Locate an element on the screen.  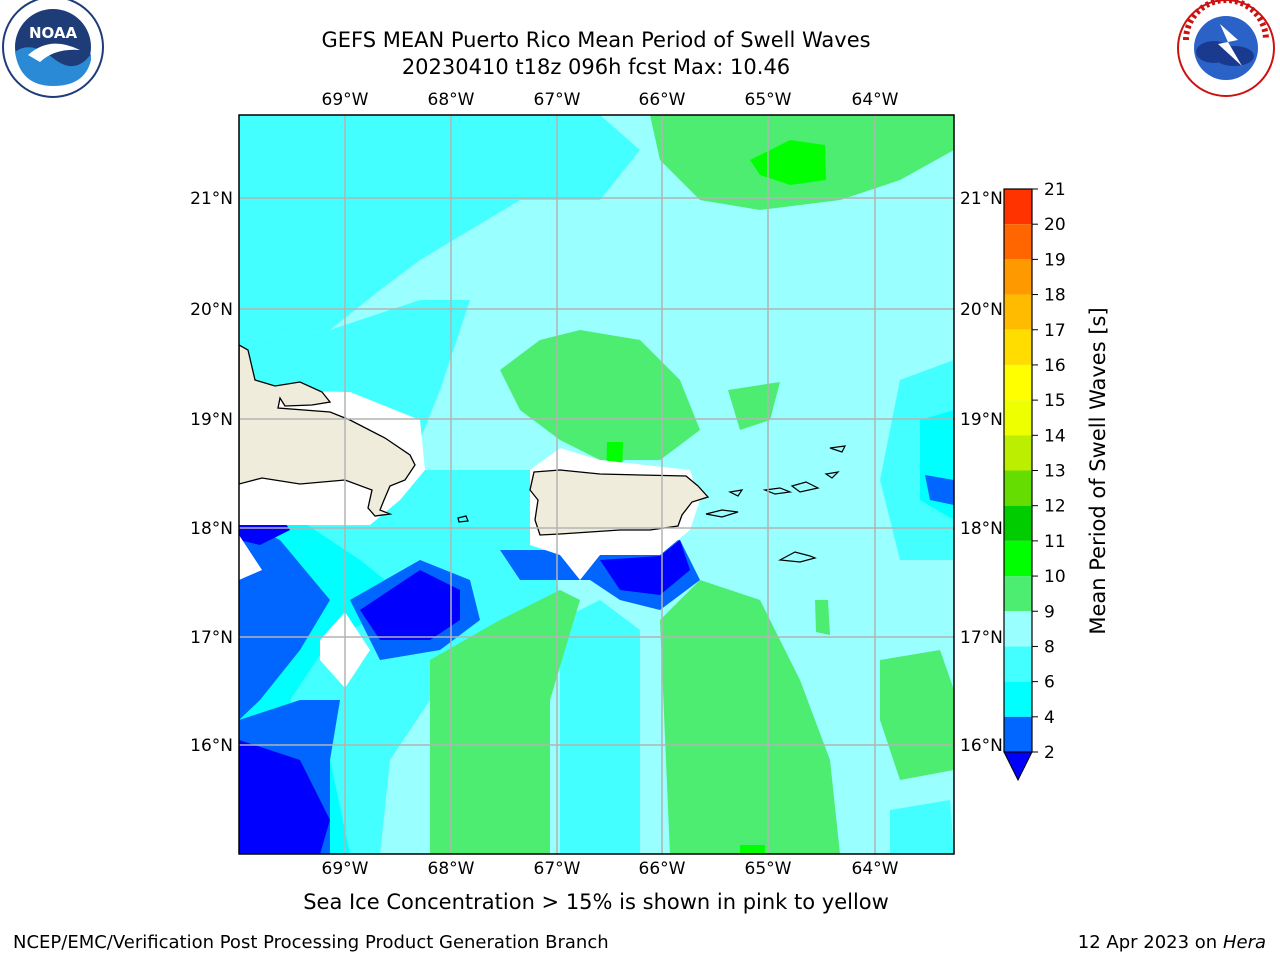
lat-label-left: 17°N is located at coordinates (211, 638).